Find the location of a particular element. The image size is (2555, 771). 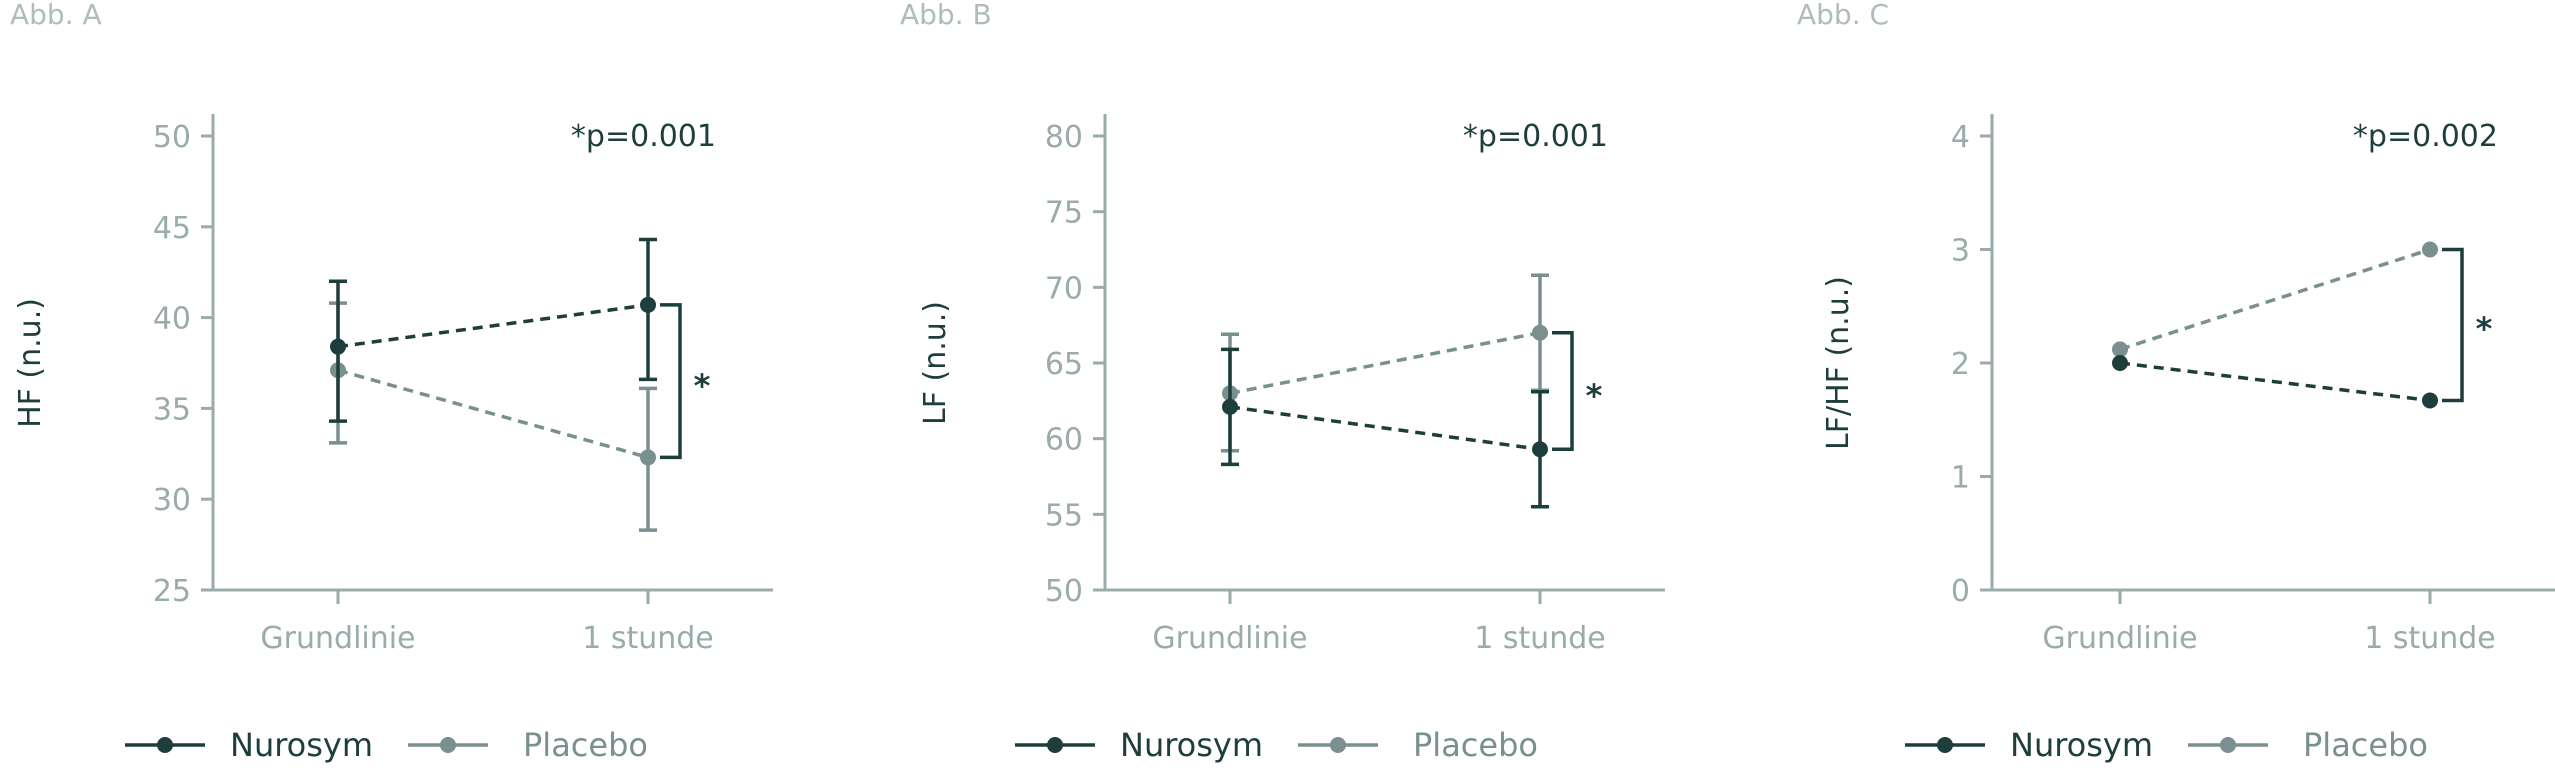

y-axis-label: LF (n.u.) is located at coordinates (935, 363).